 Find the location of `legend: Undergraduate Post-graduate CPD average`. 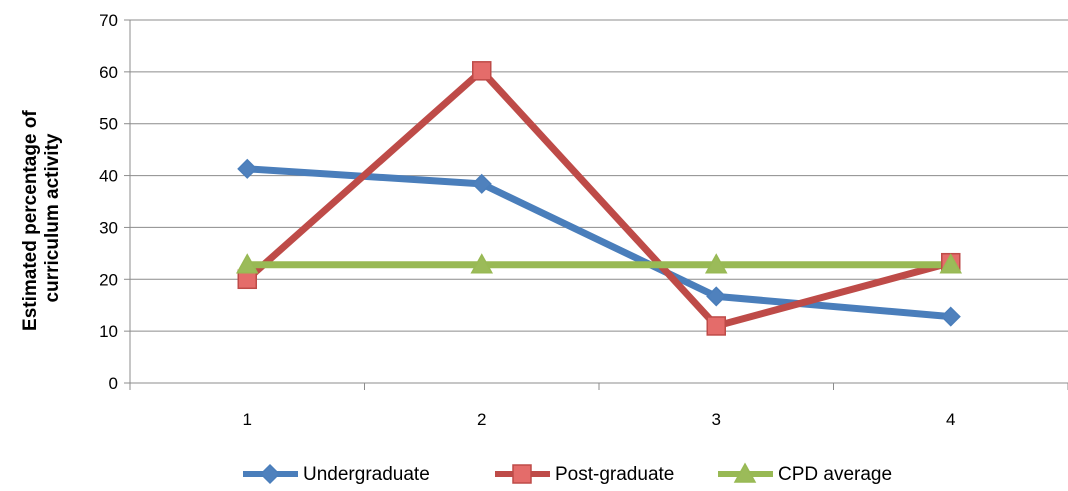

legend: Undergraduate Post-graduate CPD average is located at coordinates (567, 473).